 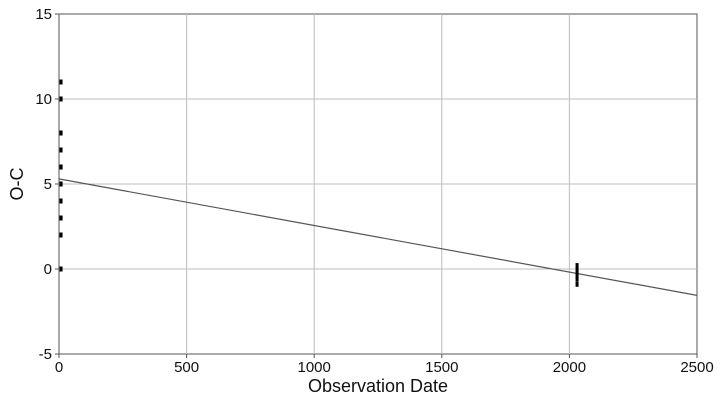 What do you see at coordinates (59, 367) in the screenshot?
I see `x-tick-label: 0` at bounding box center [59, 367].